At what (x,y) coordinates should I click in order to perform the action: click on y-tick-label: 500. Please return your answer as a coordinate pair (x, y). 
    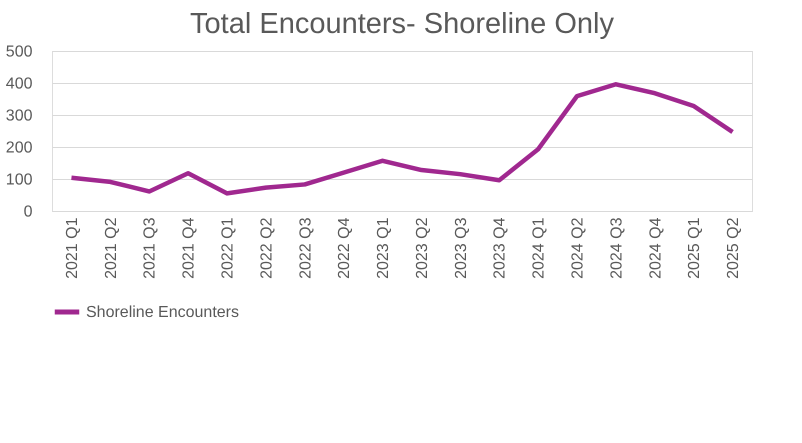
    Looking at the image, I should click on (19, 52).